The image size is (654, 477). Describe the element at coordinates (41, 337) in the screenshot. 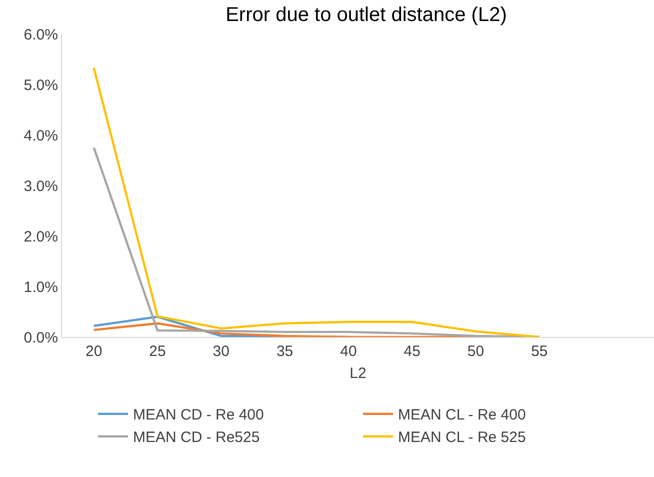

I see `y-tick-label: 0.0%` at that location.